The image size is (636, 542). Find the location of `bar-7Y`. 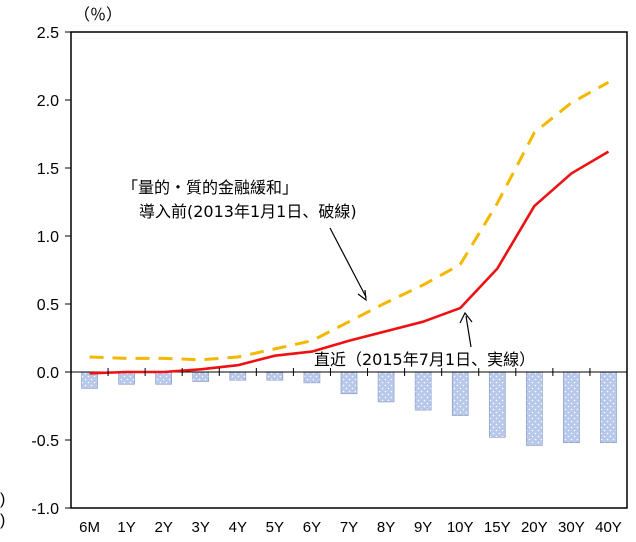

bar-7Y is located at coordinates (349, 383).